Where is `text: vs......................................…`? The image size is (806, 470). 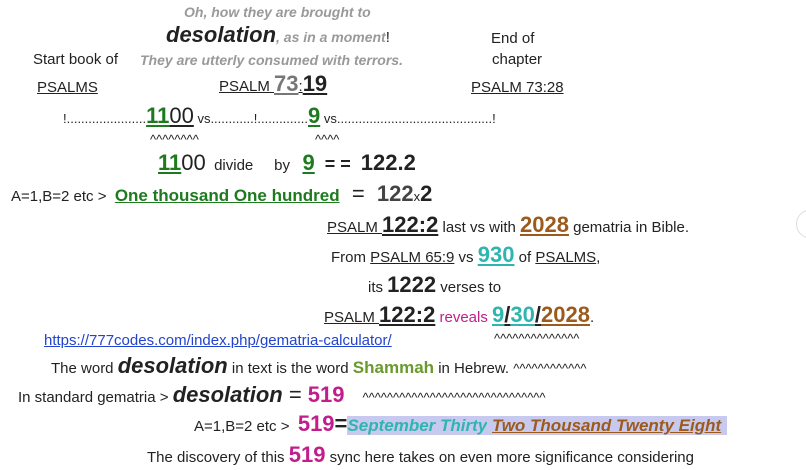
text: vs......................................… is located at coordinates (408, 118).